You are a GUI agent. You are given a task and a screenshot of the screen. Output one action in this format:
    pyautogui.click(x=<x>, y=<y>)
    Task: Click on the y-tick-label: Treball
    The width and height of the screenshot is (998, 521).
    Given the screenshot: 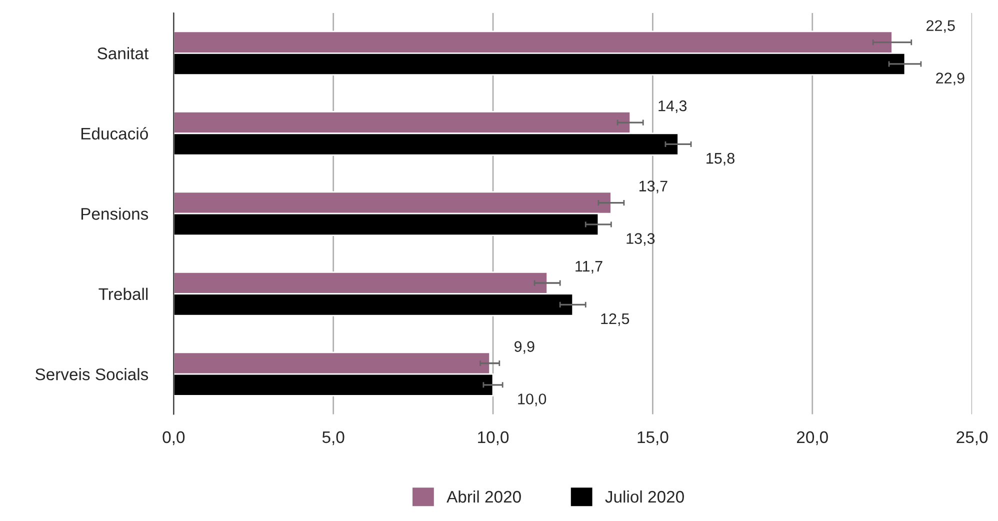 What is the action you would take?
    pyautogui.click(x=123, y=294)
    